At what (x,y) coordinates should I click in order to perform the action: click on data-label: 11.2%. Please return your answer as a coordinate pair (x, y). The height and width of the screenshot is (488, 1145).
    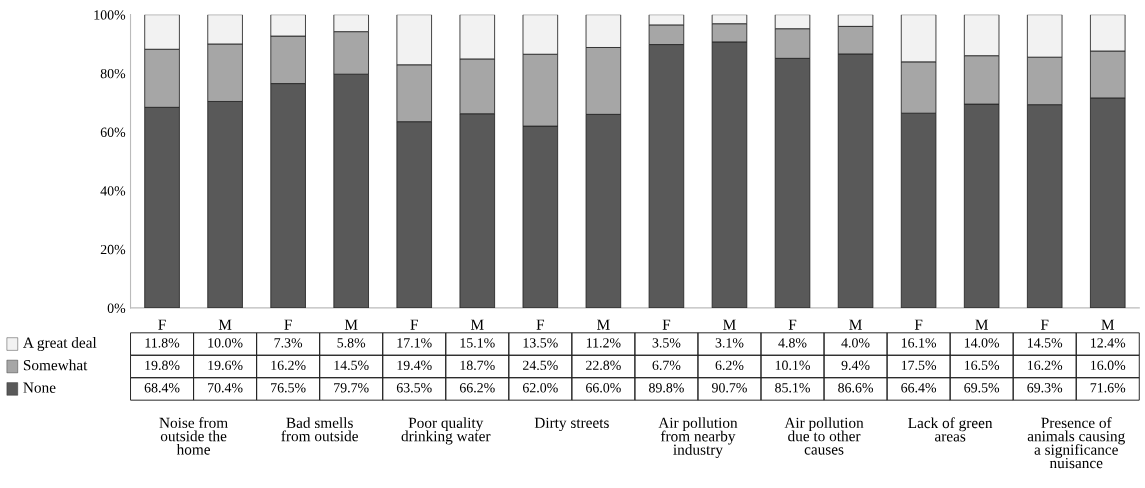
    Looking at the image, I should click on (603, 343).